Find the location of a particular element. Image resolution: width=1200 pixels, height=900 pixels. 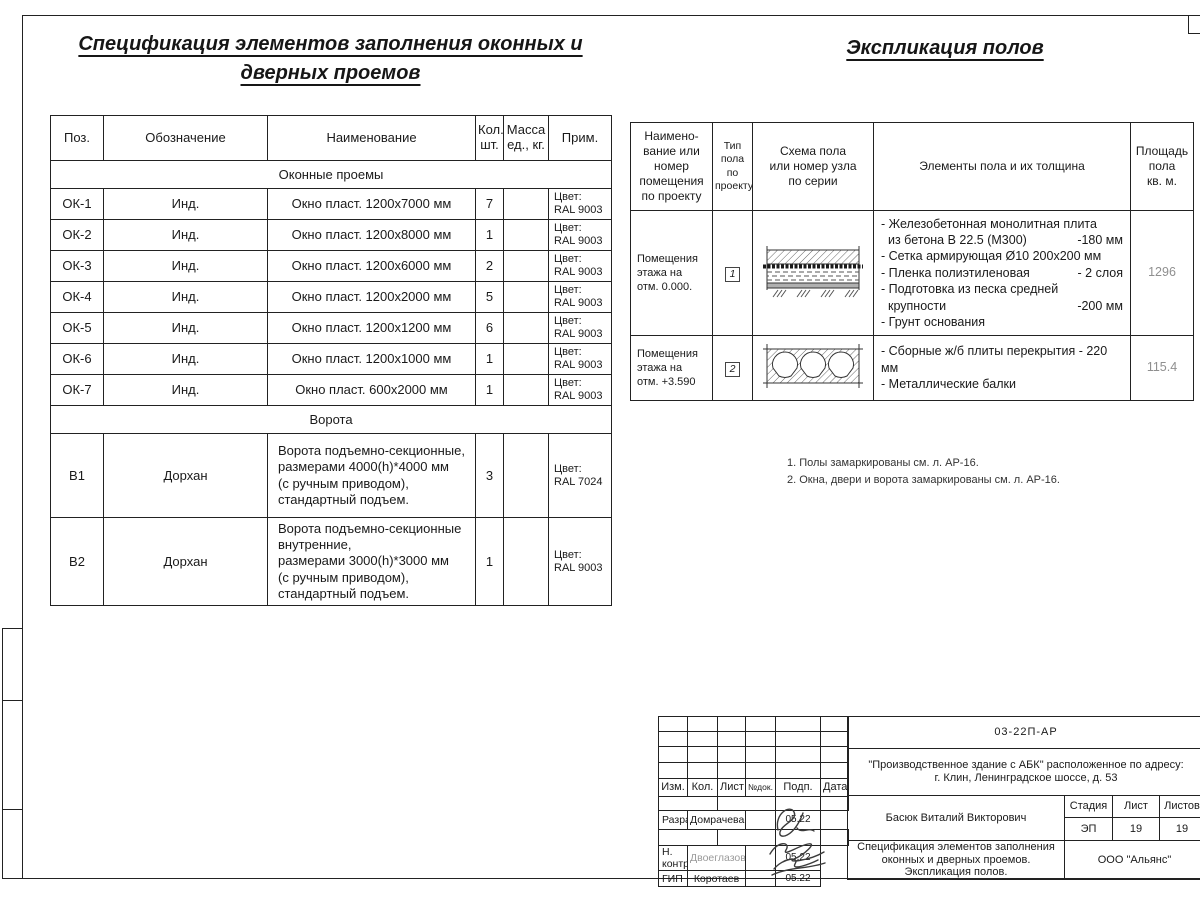

section-label-gates: Ворота is located at coordinates (331, 419).